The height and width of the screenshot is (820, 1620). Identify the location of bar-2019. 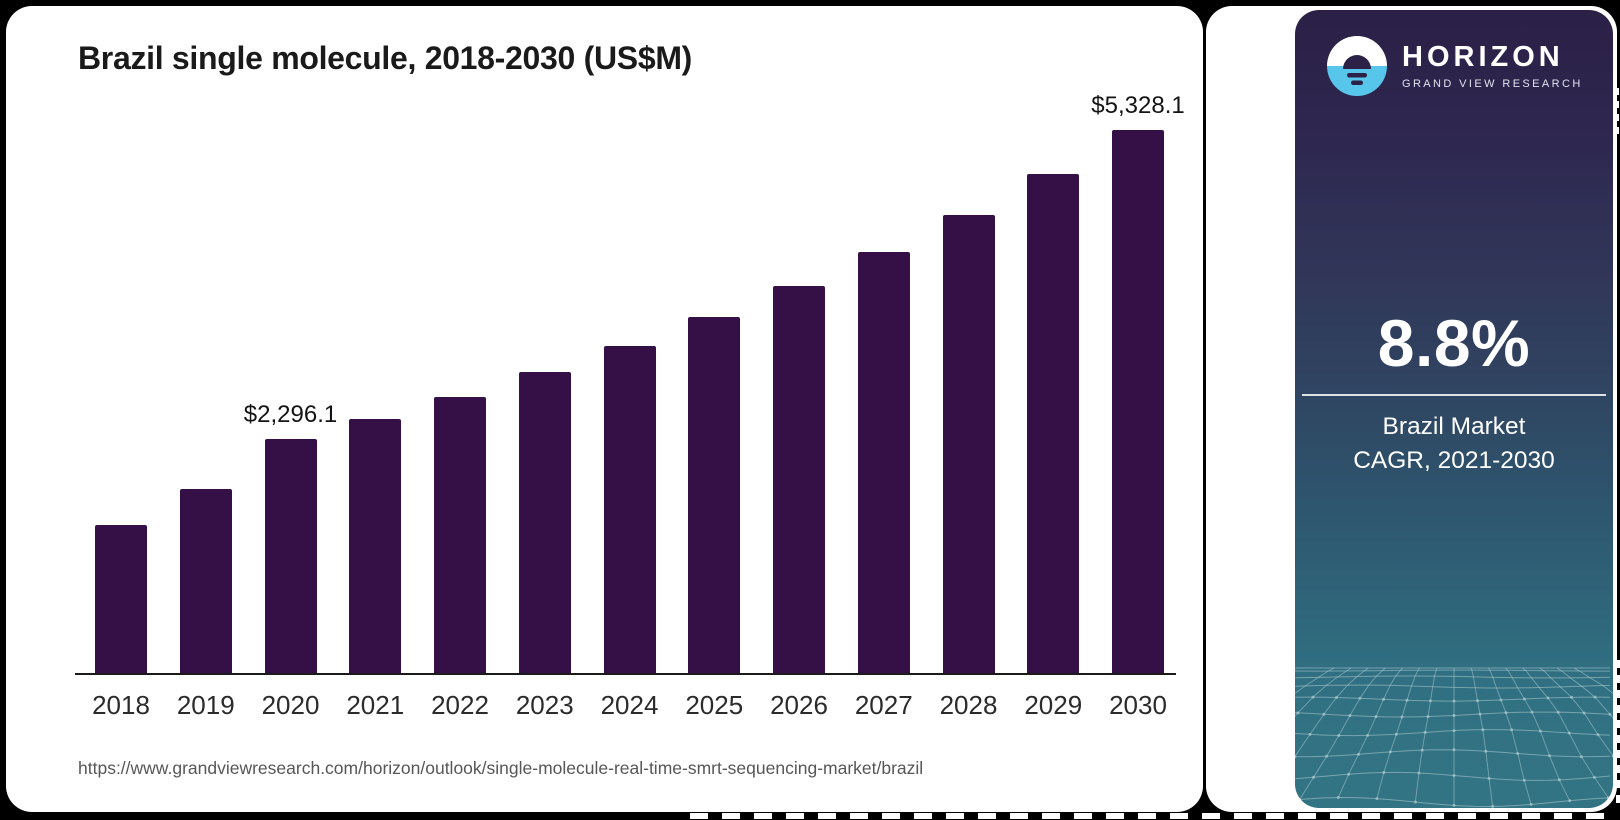
(205, 581).